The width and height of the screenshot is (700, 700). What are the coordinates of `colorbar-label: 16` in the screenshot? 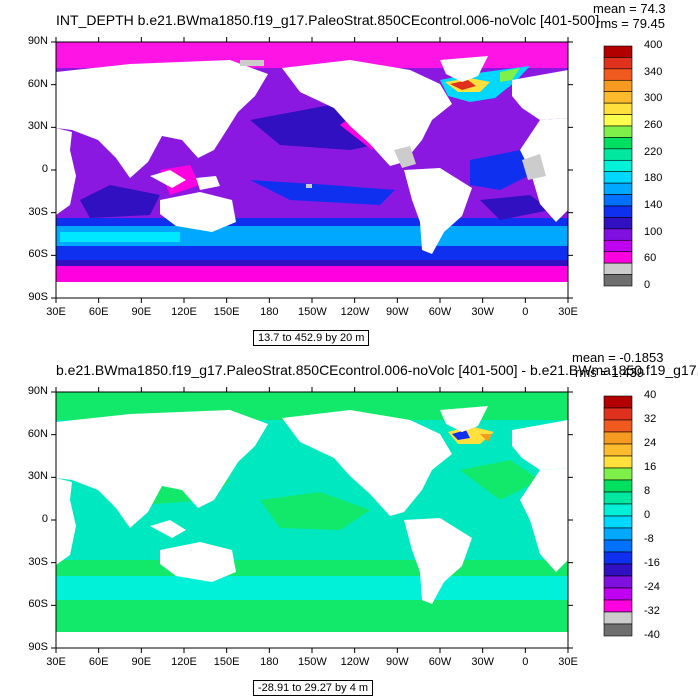 It's located at (650, 467).